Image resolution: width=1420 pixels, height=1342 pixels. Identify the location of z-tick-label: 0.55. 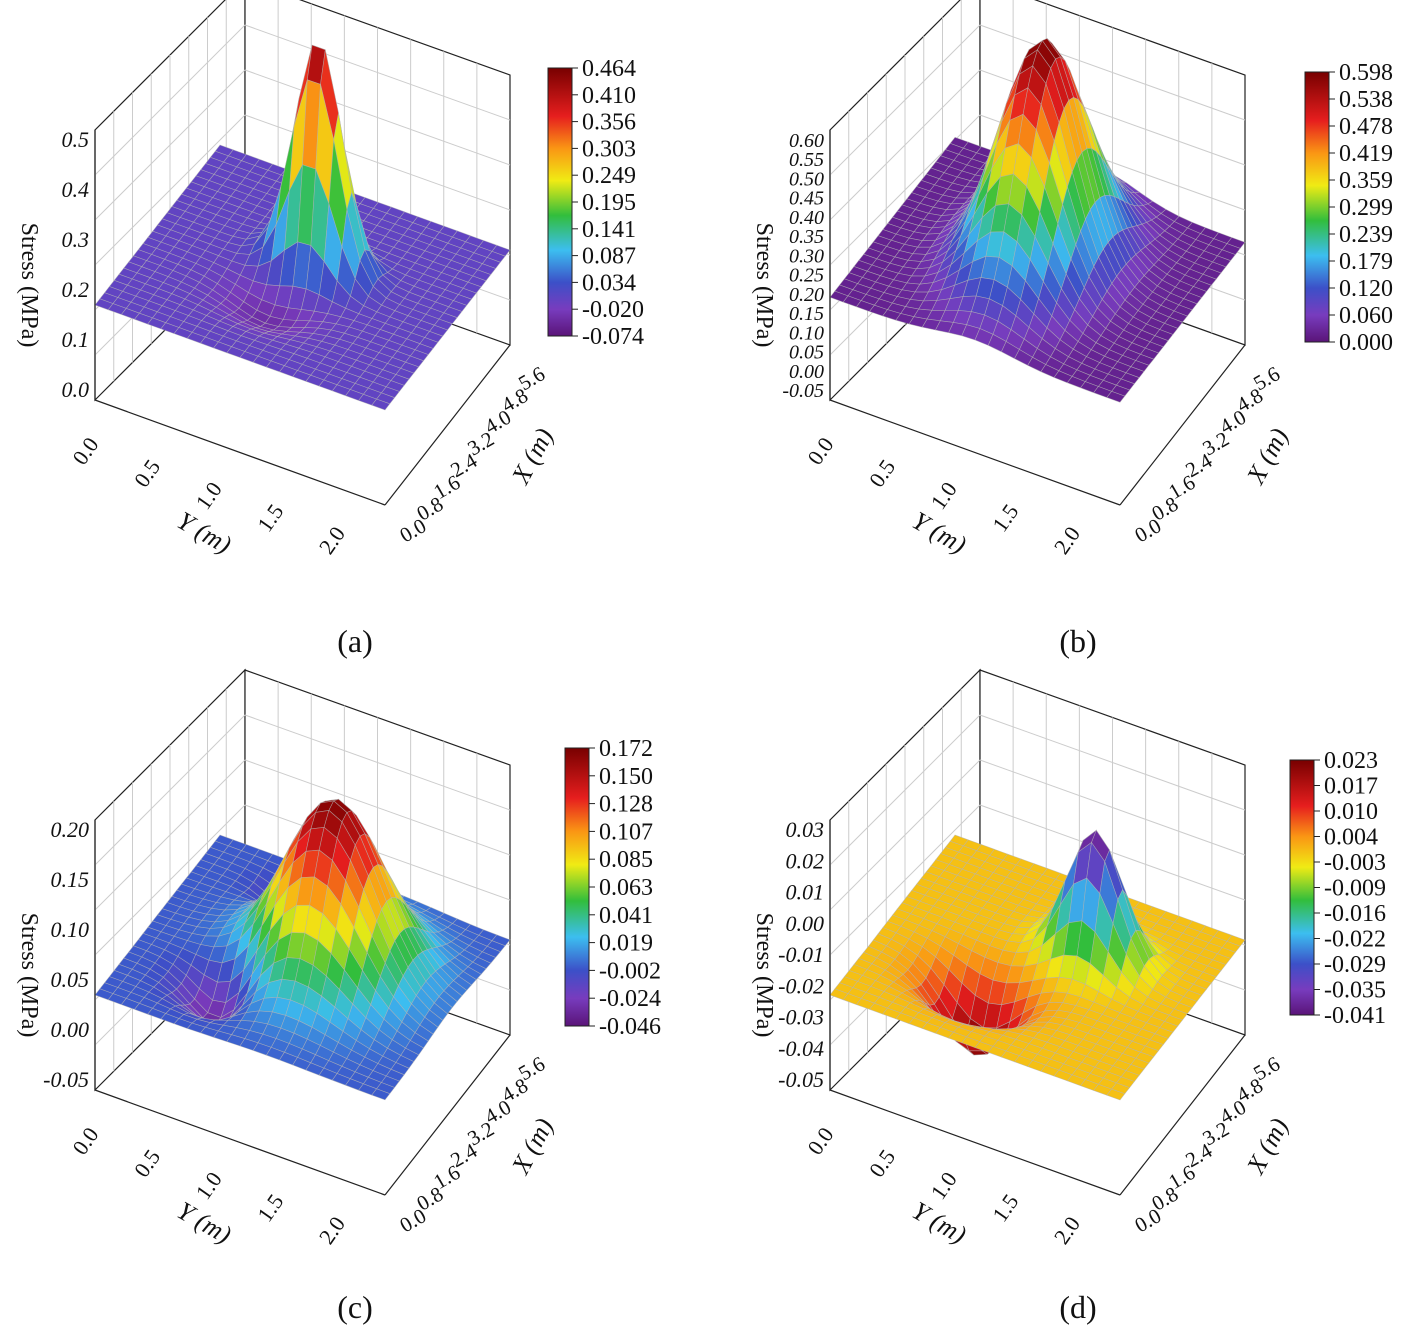
(806, 160).